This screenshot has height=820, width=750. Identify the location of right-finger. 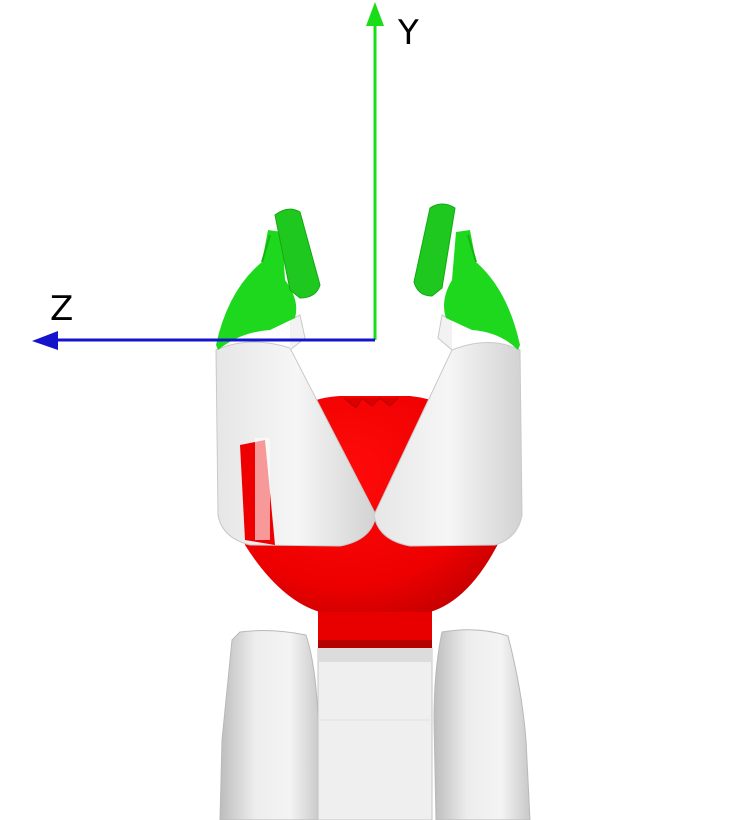
(448, 430).